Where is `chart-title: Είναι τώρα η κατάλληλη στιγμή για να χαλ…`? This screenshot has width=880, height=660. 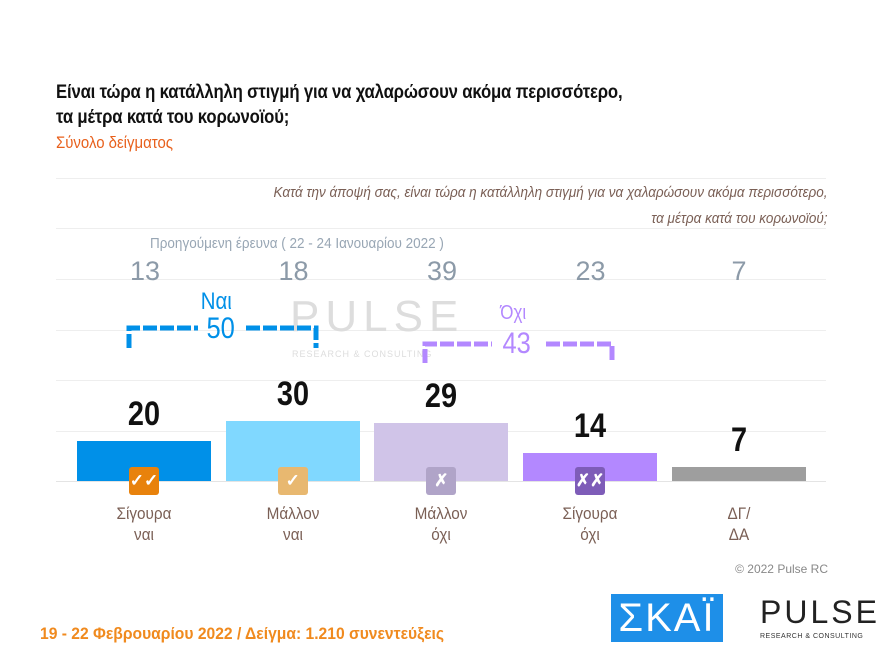
chart-title: Είναι τώρα η κατάλληλη στιγμή για να χαλ… is located at coordinates (339, 105).